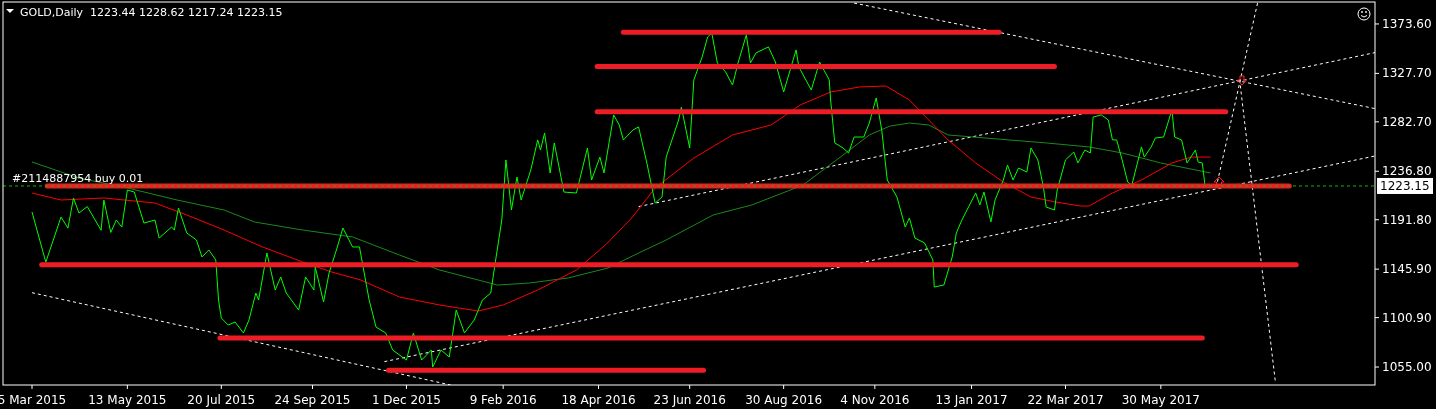  Describe the element at coordinates (1065, 400) in the screenshot. I see `x-tick-label: 22 Mar 2017` at that location.